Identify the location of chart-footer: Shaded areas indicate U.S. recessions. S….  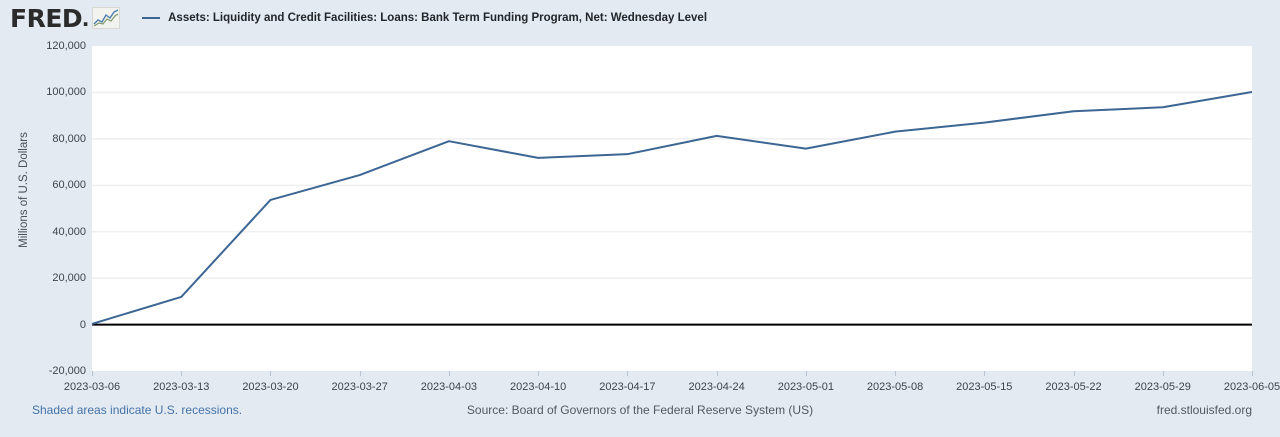
(640, 417).